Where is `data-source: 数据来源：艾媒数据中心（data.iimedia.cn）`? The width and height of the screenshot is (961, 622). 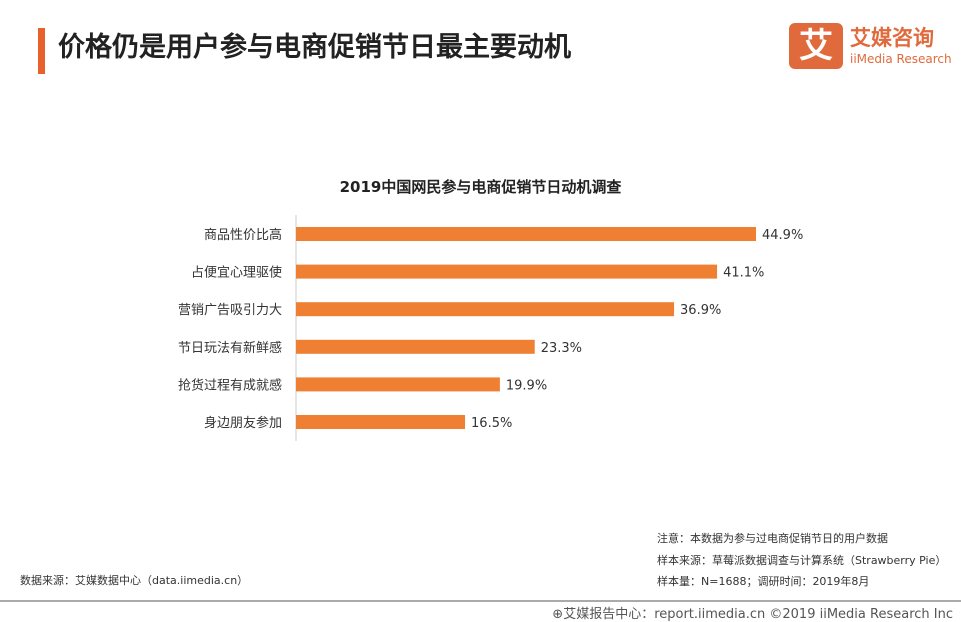
data-source: 数据来源：艾媒数据中心（data.iimedia.cn） is located at coordinates (134, 580).